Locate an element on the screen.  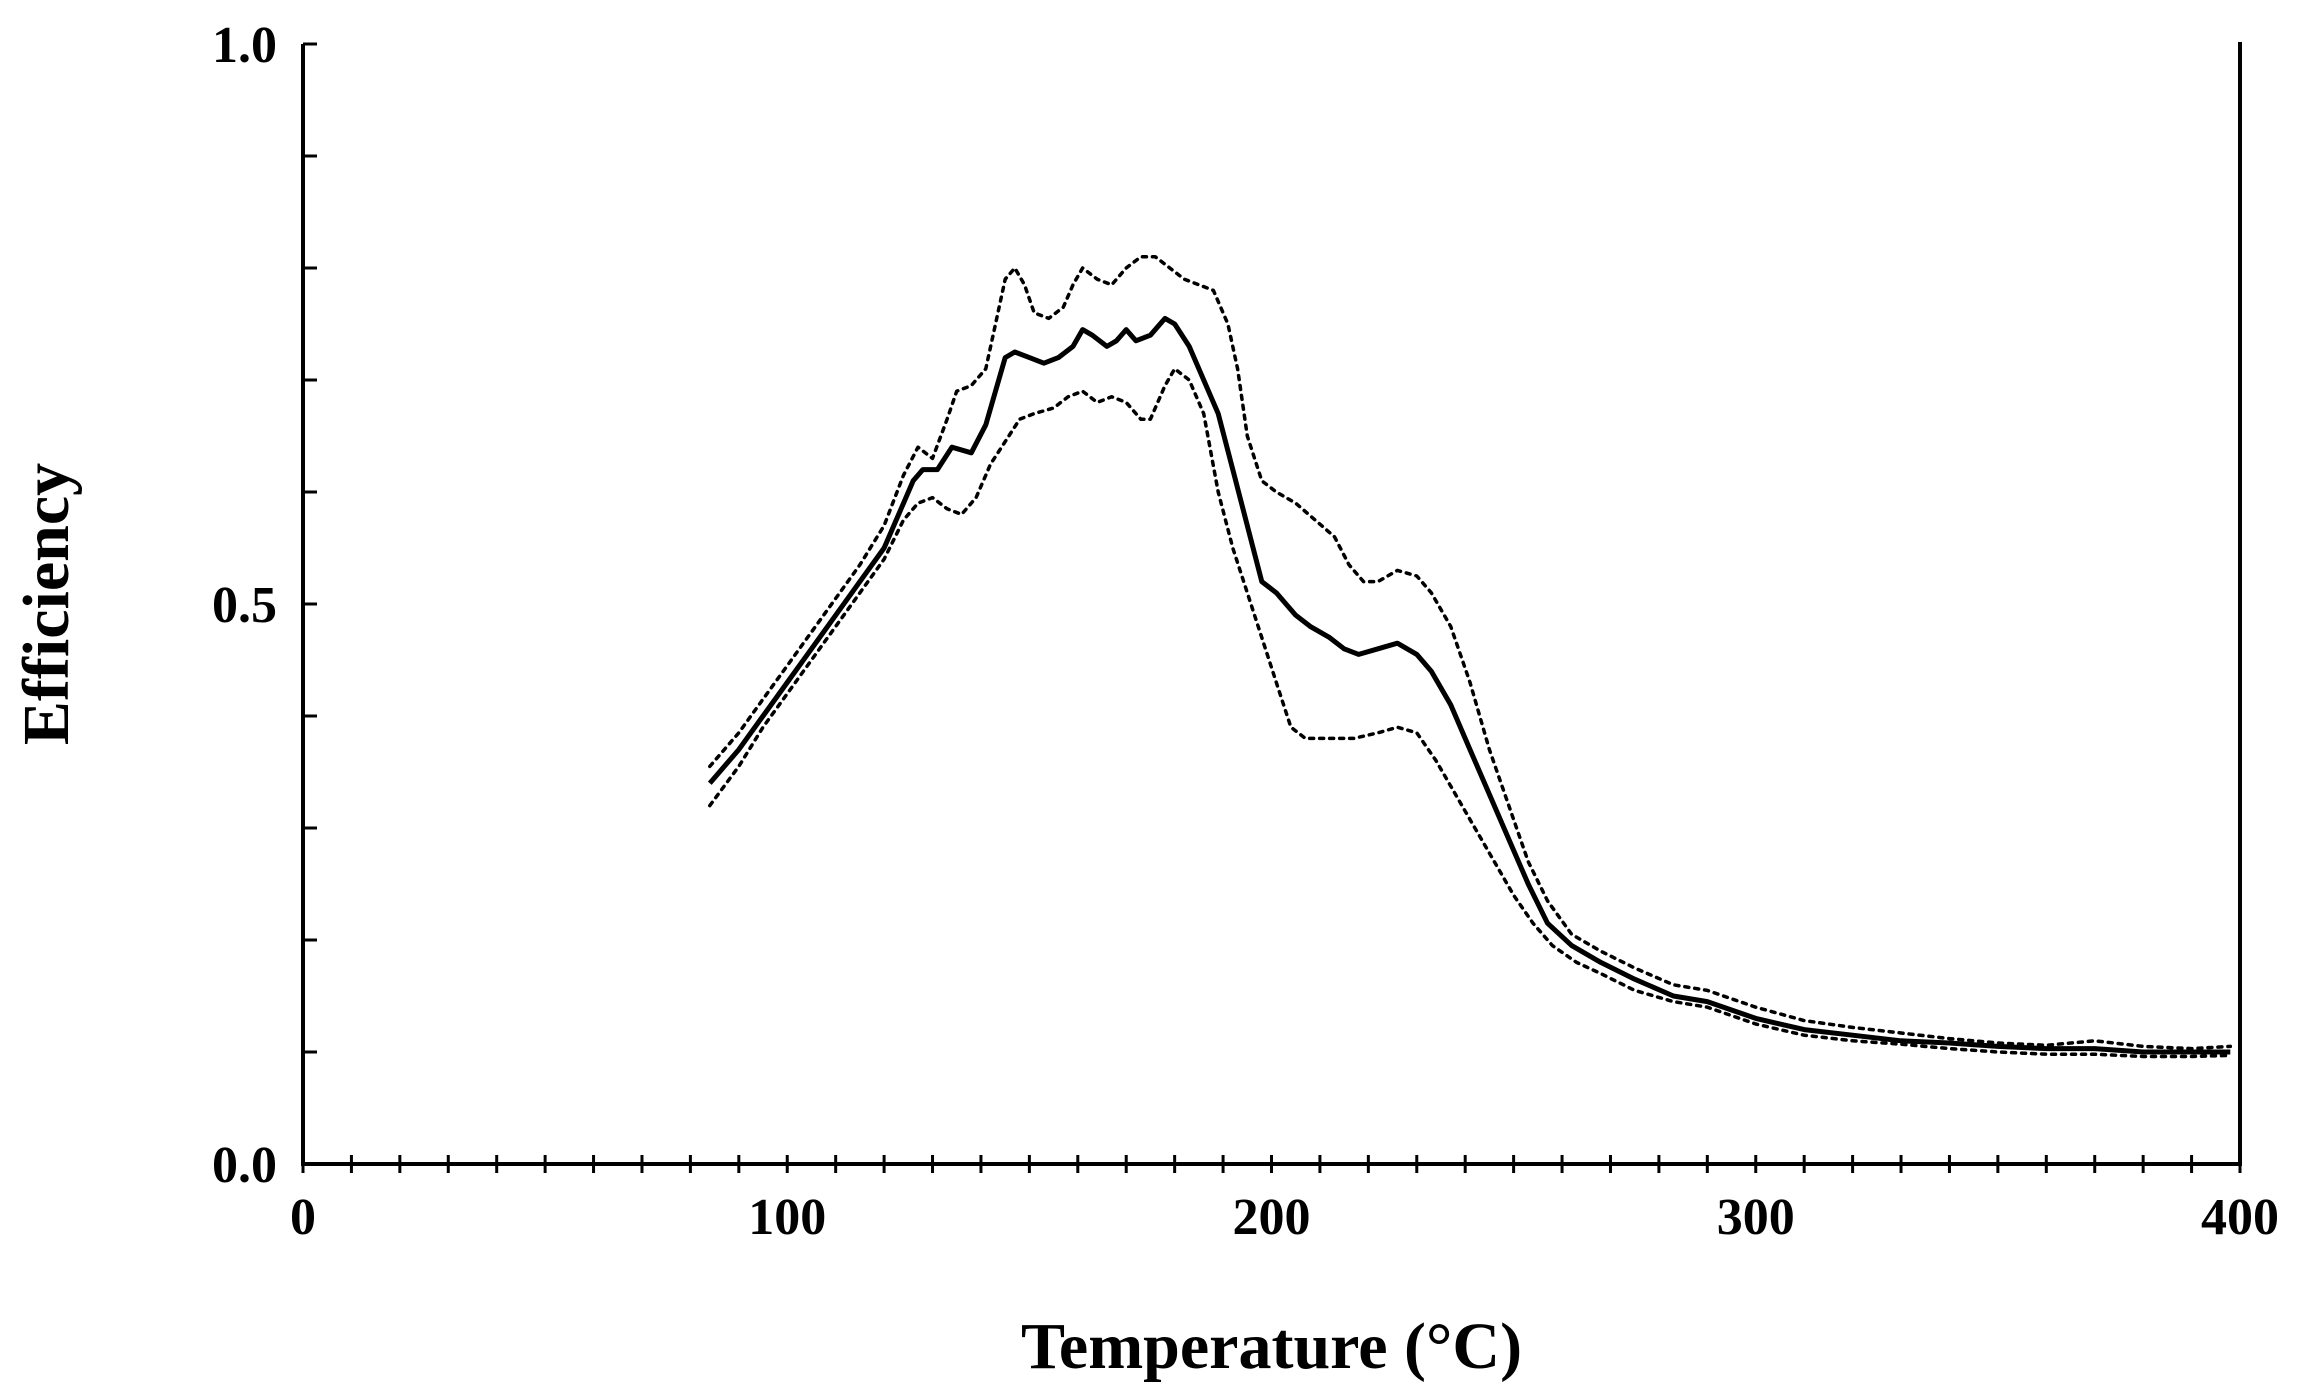
x-tick-label: 200 is located at coordinates (1272, 1217).